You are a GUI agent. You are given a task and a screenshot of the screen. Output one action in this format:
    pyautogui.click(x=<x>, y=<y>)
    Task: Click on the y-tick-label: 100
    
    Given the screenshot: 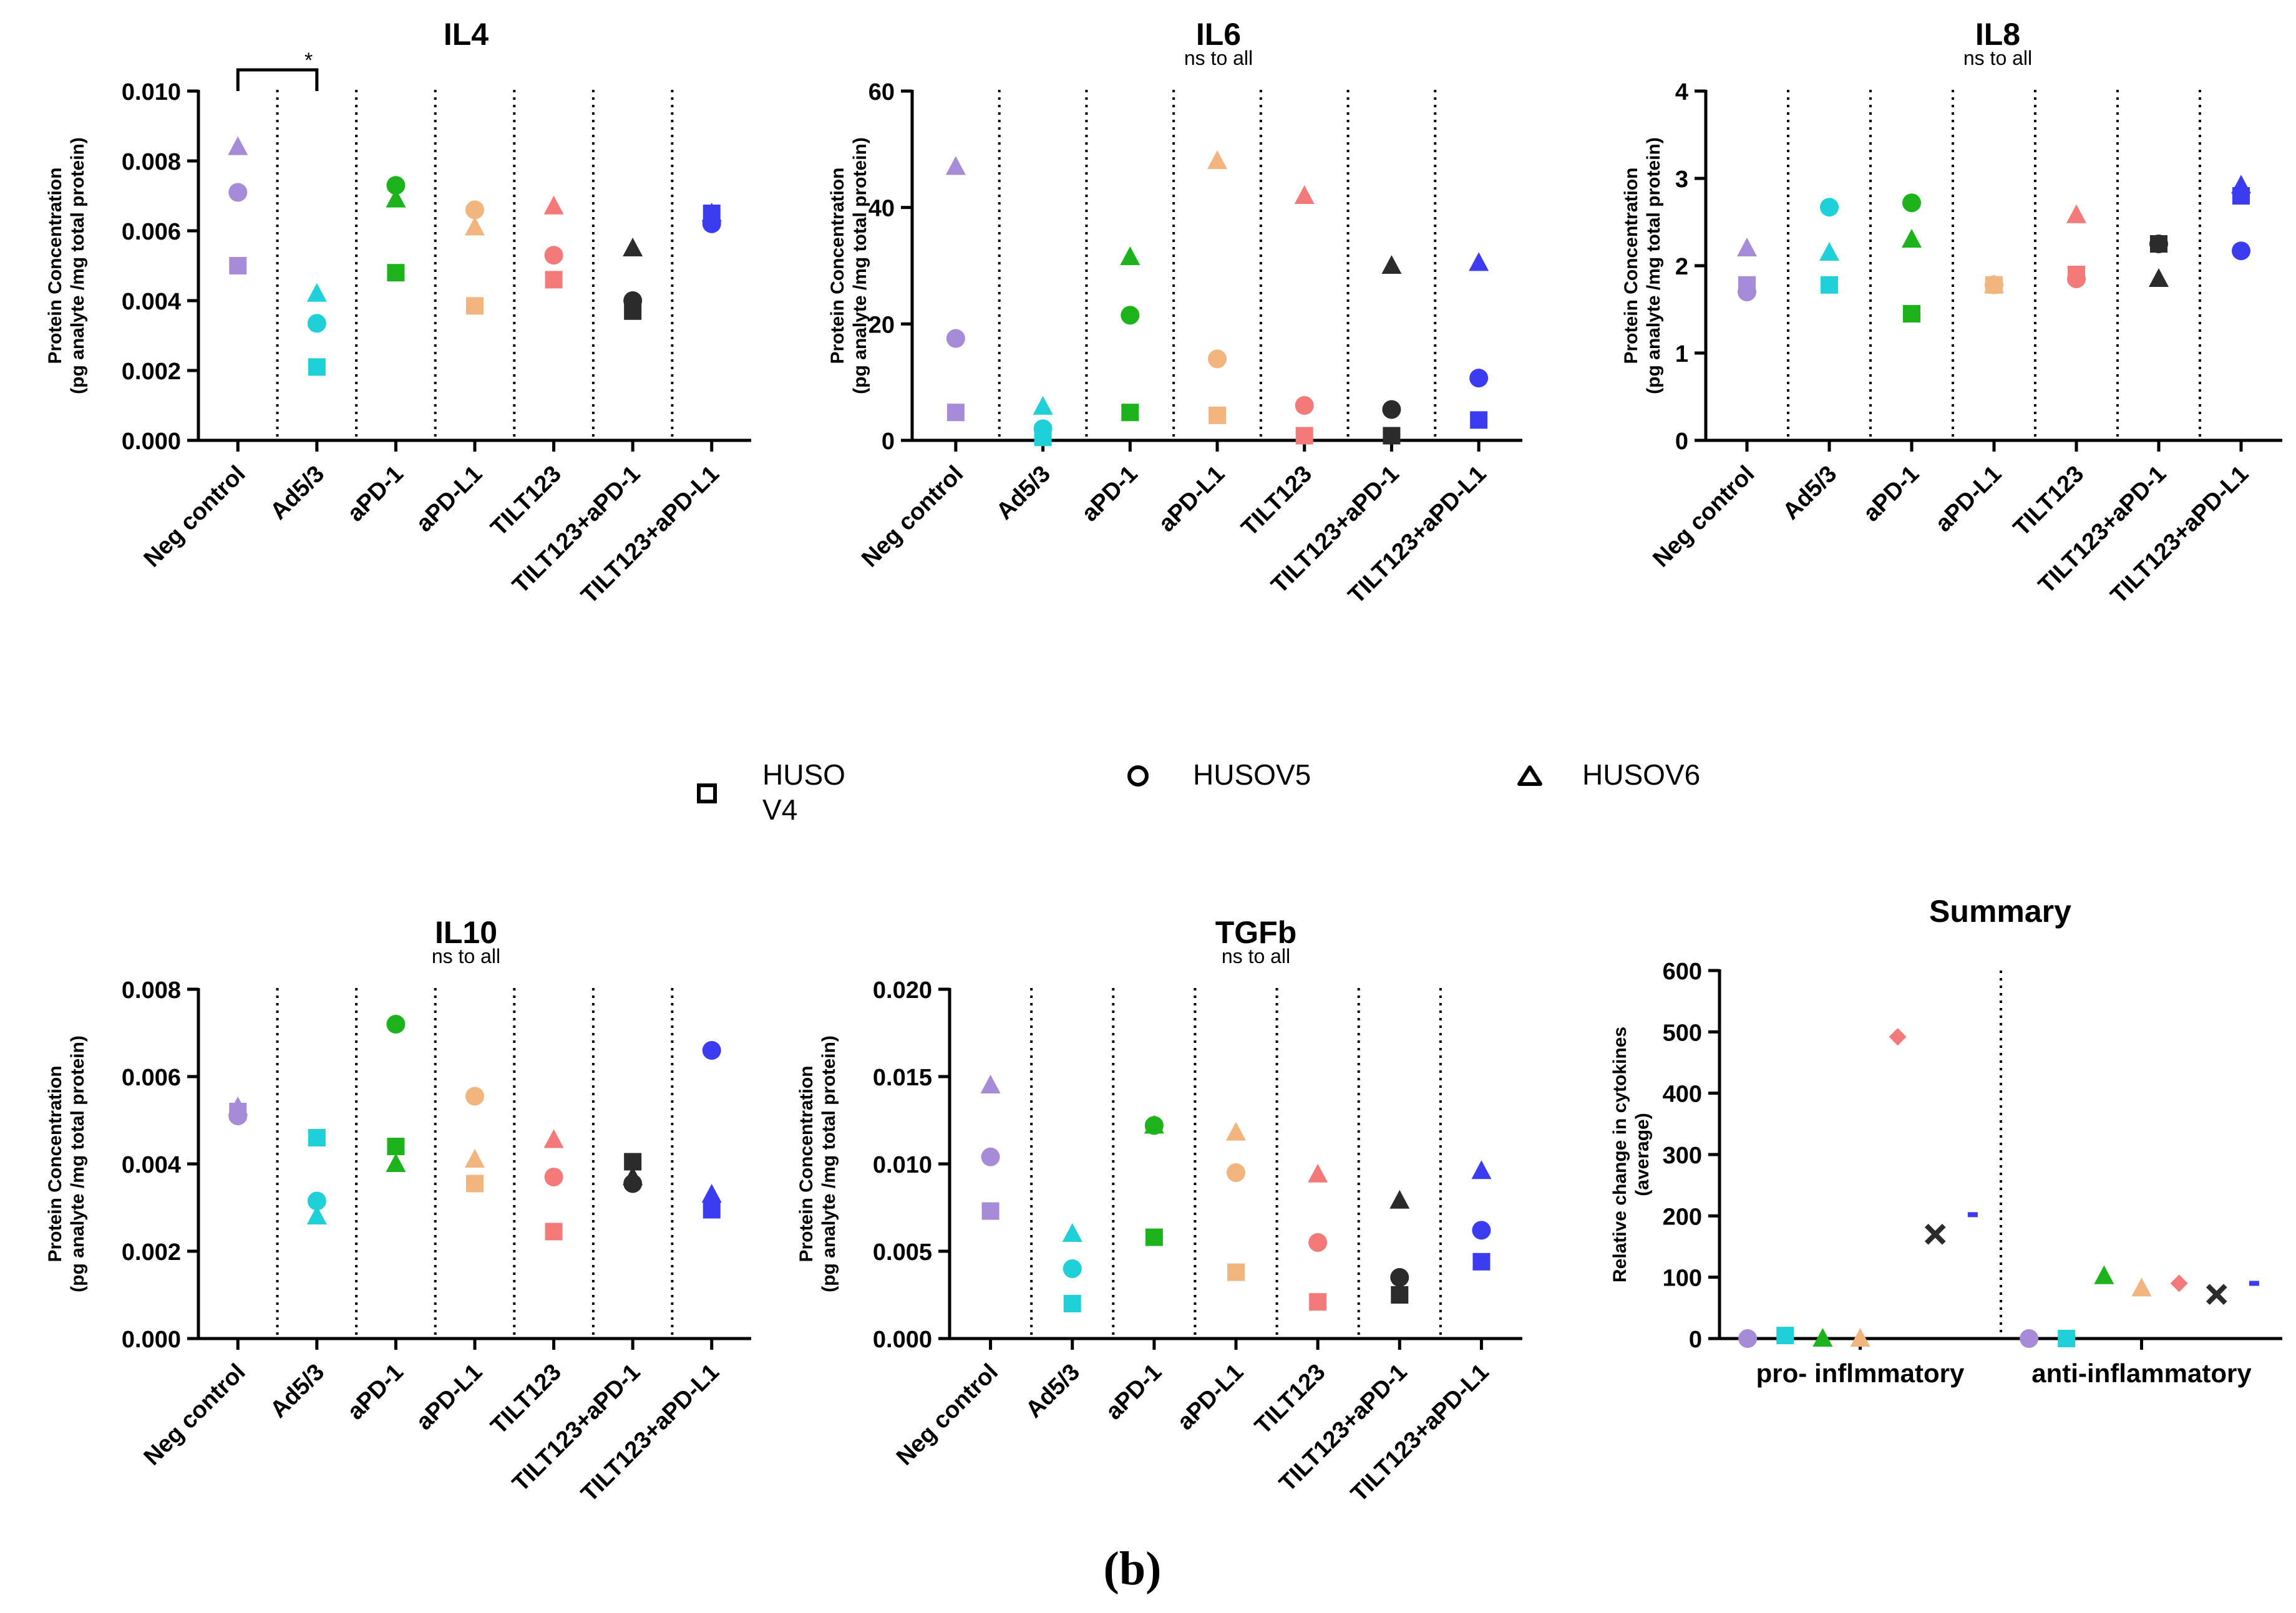 What is the action you would take?
    pyautogui.click(x=1682, y=1279)
    